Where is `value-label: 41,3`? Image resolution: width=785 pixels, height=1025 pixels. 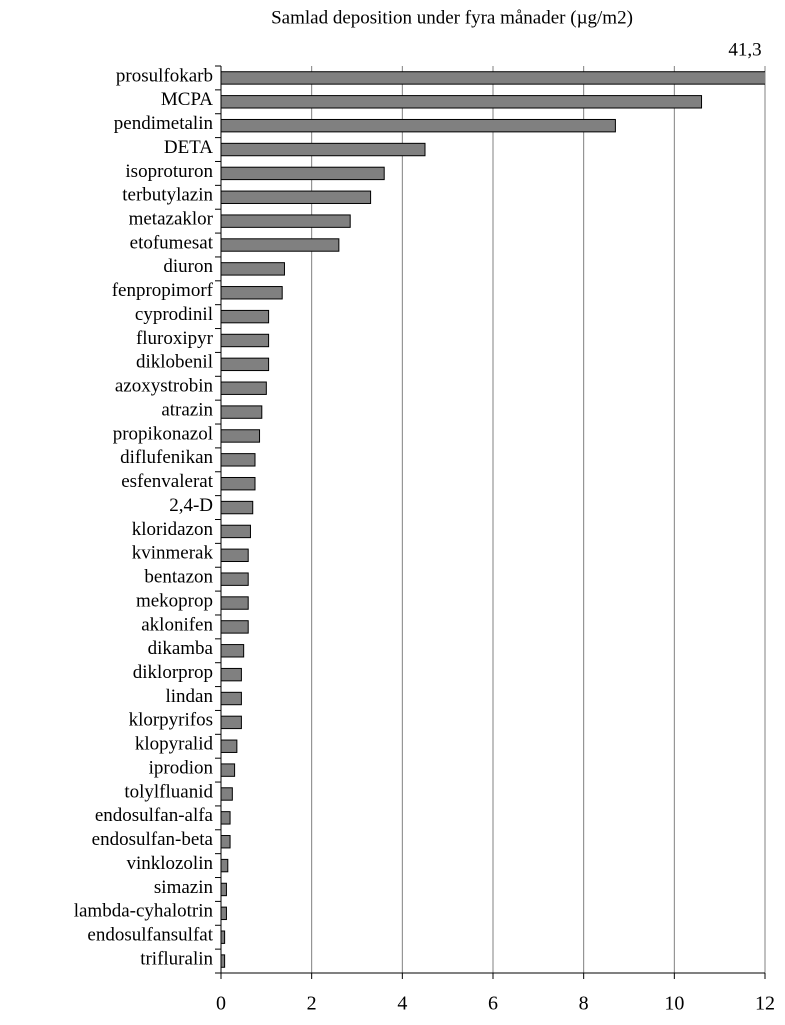 value-label: 41,3 is located at coordinates (744, 49).